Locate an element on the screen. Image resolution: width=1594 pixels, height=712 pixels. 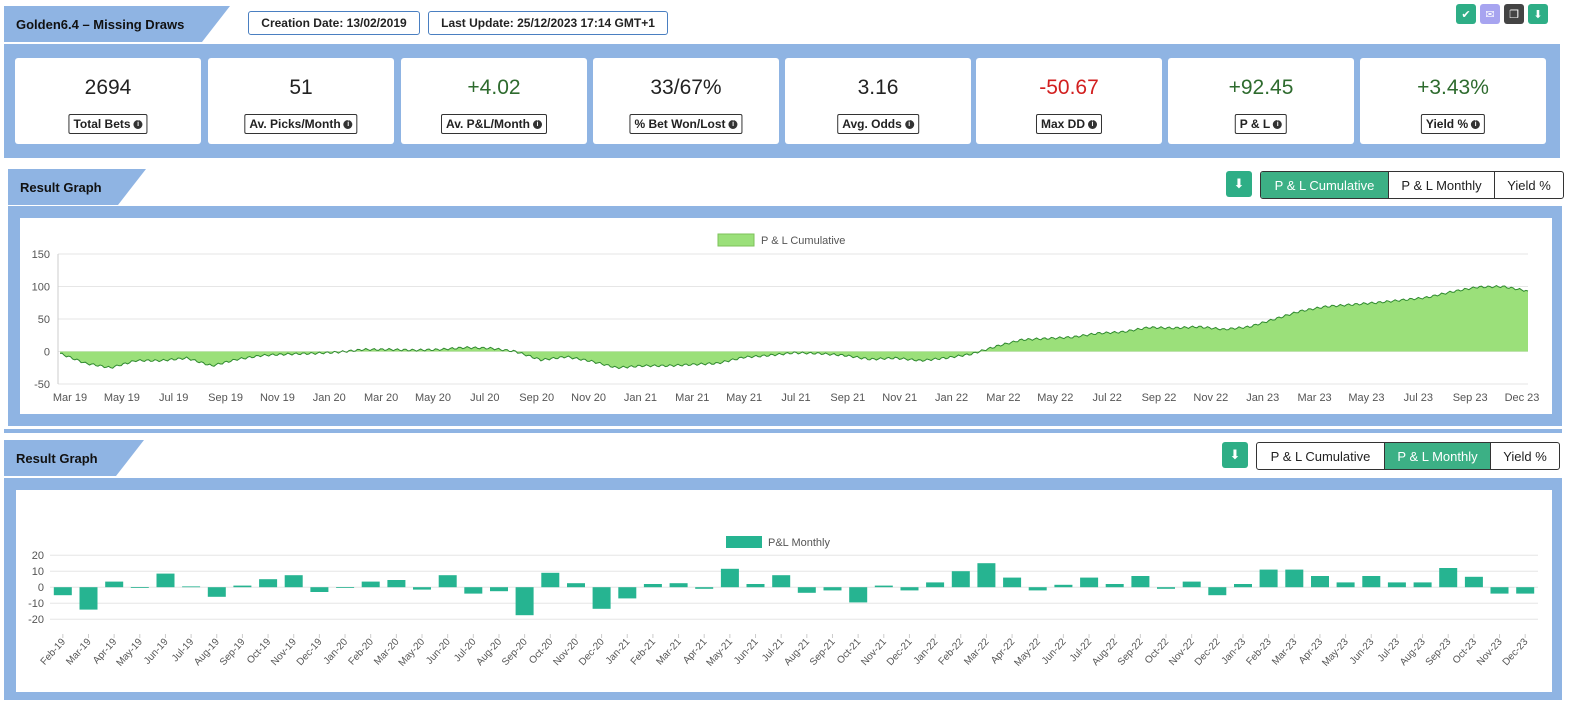
x-tick-label: Sep 22 is located at coordinates (1159, 398).